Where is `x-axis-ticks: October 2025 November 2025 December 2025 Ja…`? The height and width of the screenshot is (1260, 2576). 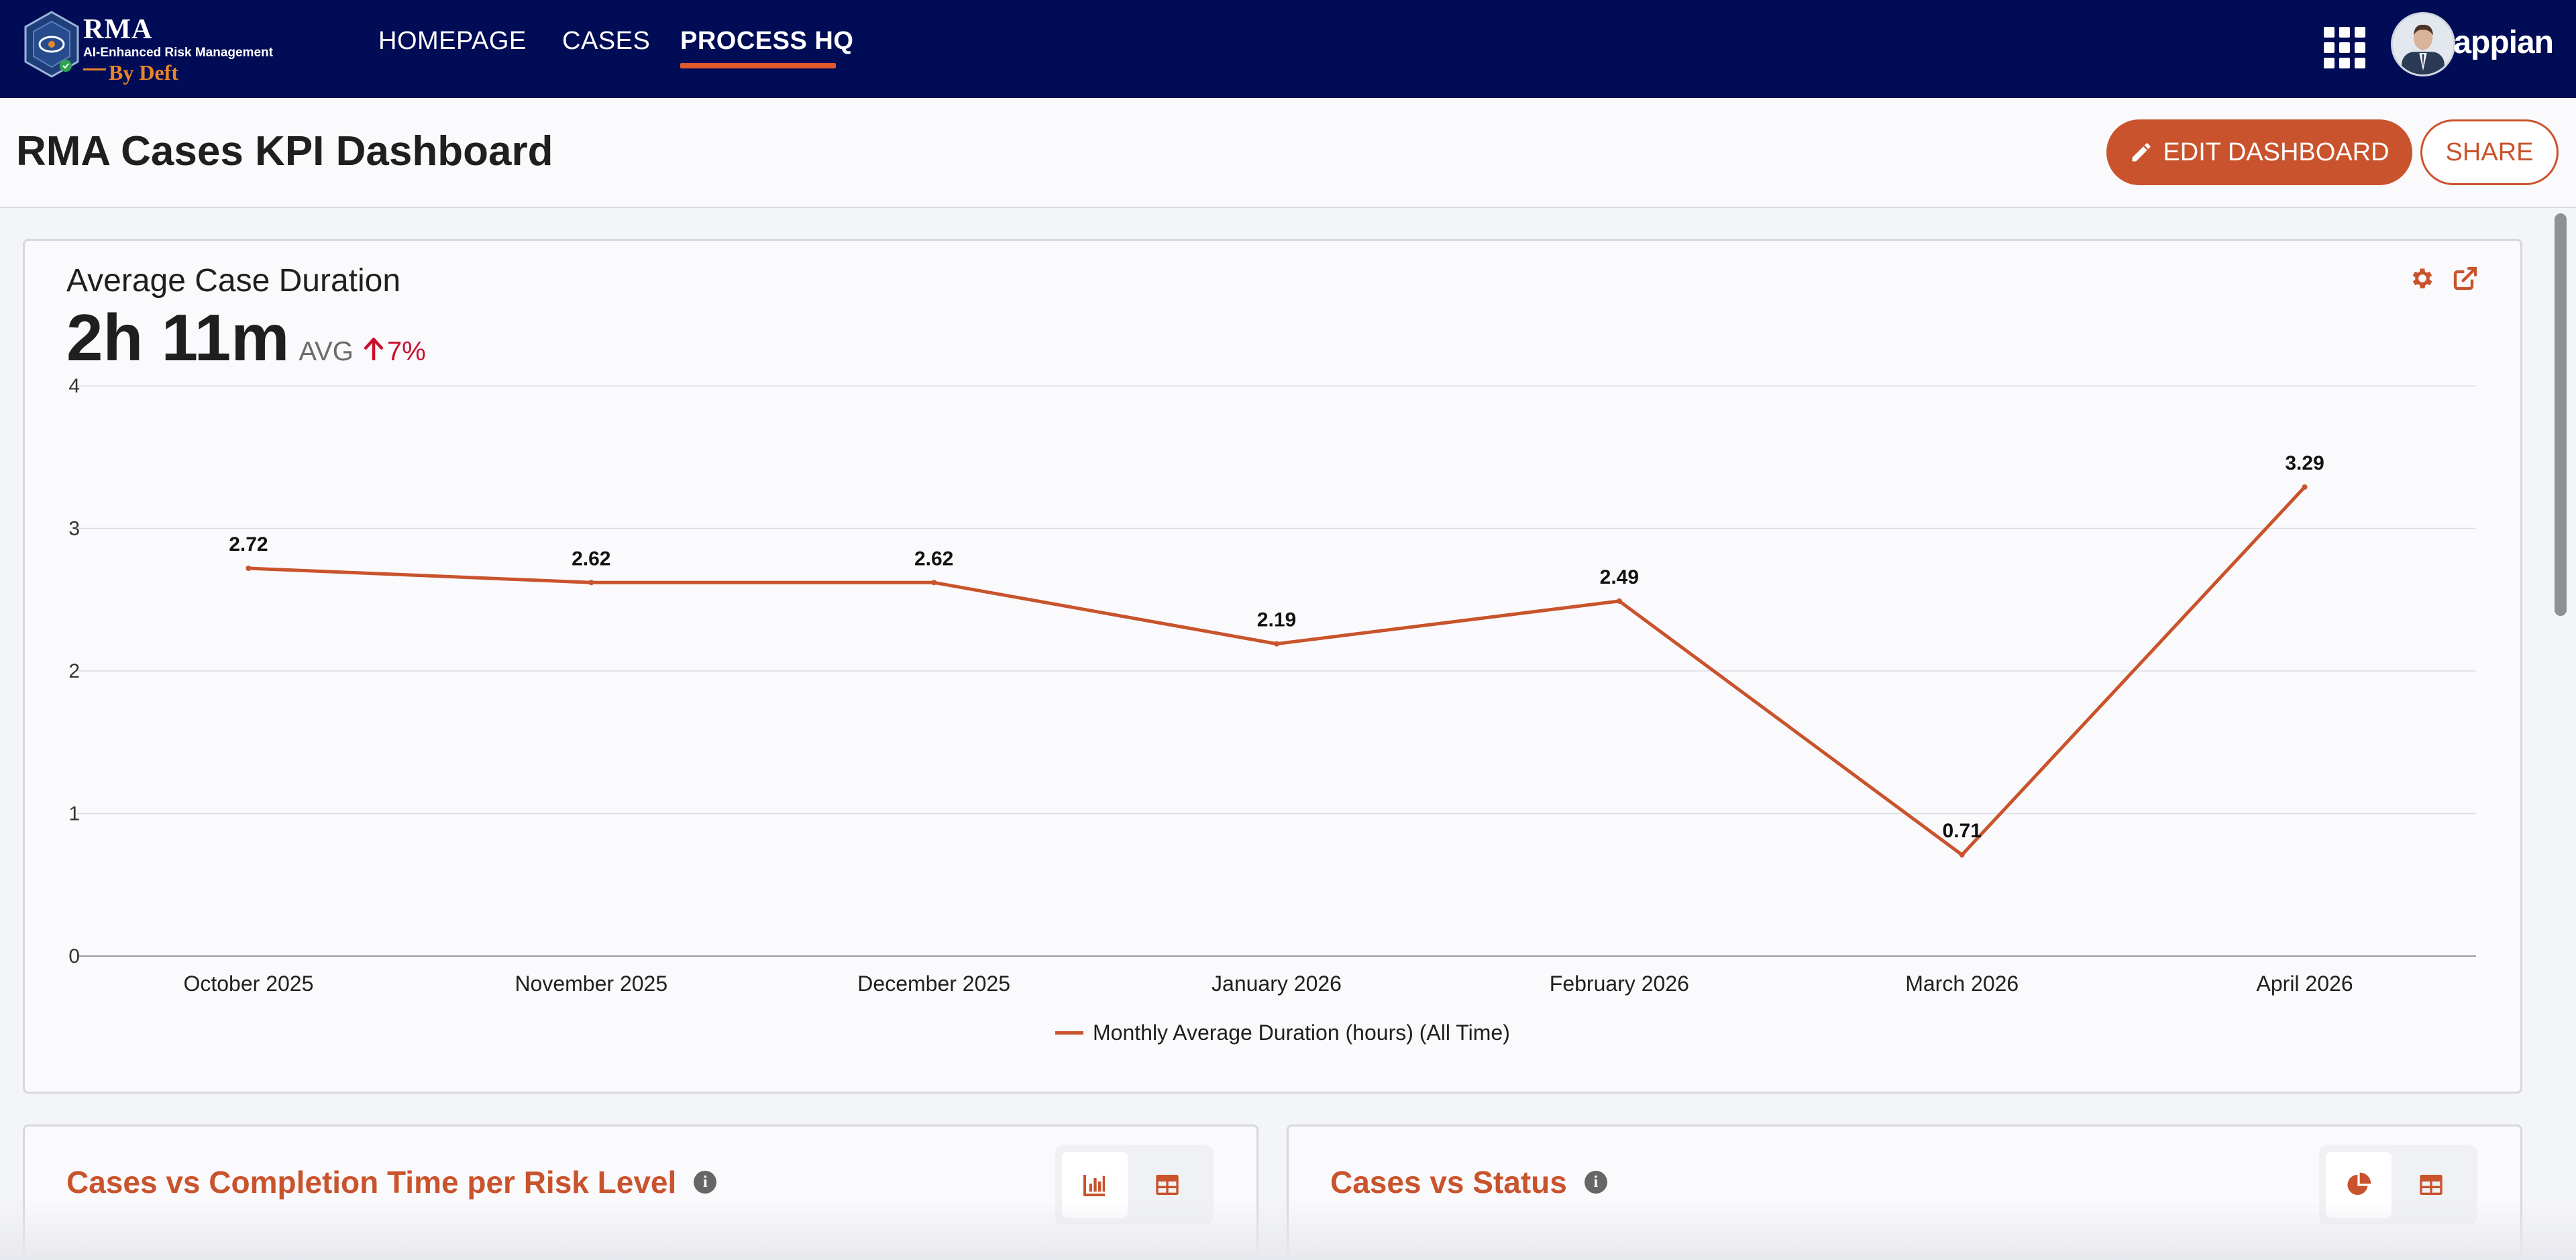 x-axis-ticks: October 2025 November 2025 December 2025 Ja… is located at coordinates (1268, 984).